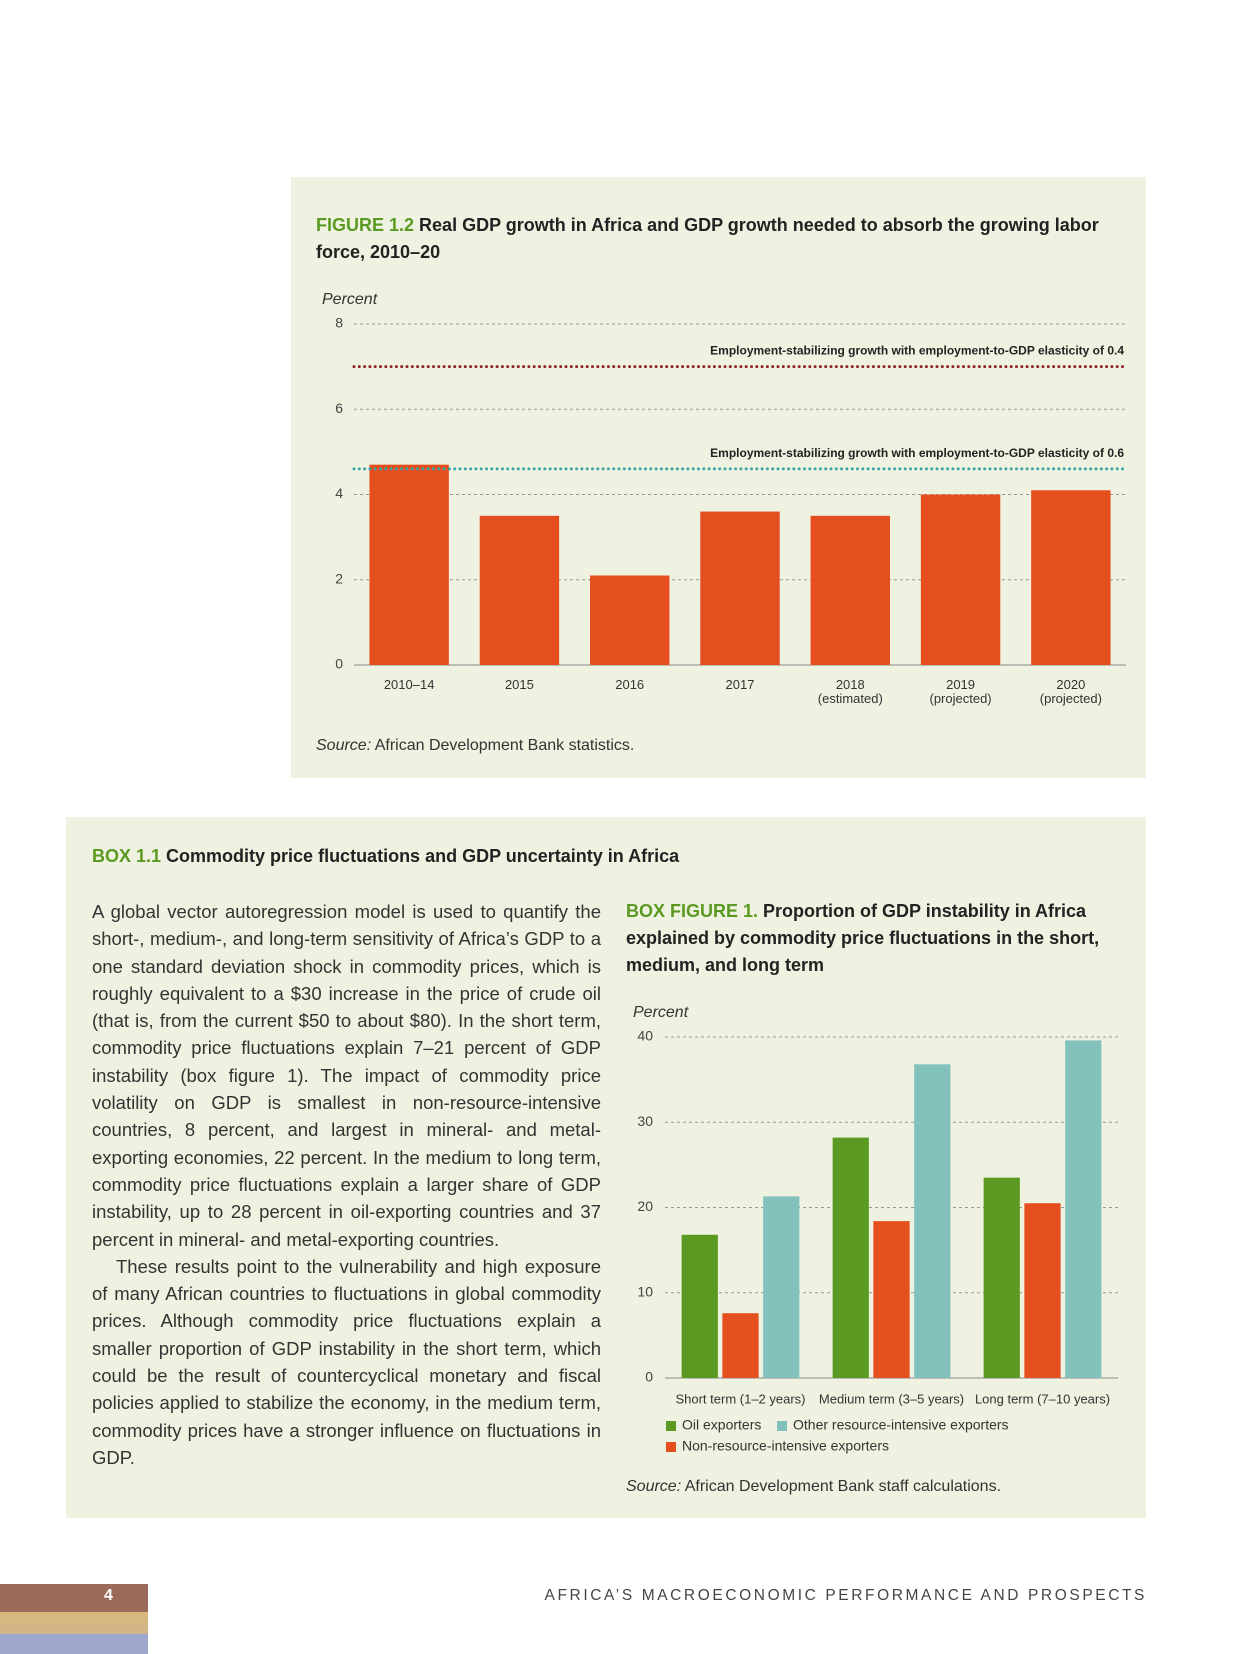 This screenshot has height=1654, width=1240. I want to click on y-tick-label: 2, so click(339, 578).